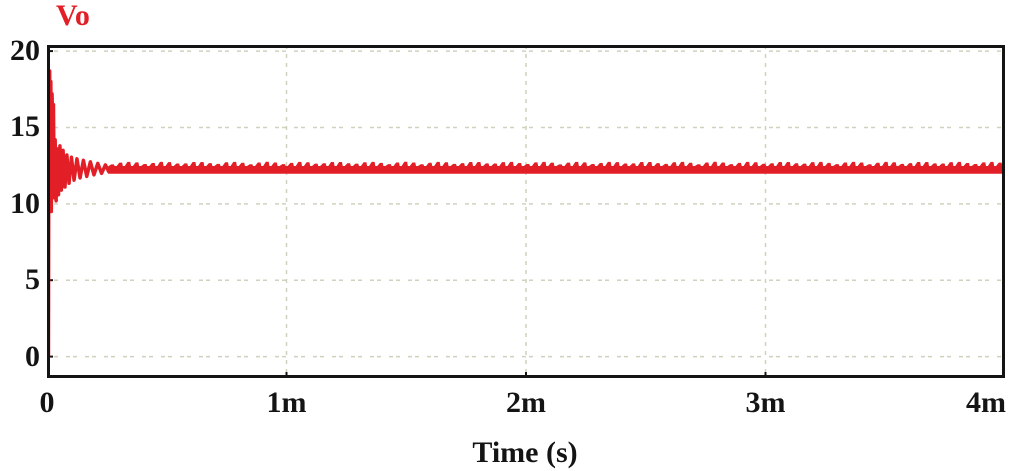 The width and height of the screenshot is (1012, 471). Describe the element at coordinates (32, 280) in the screenshot. I see `y-tick-label: 5` at that location.